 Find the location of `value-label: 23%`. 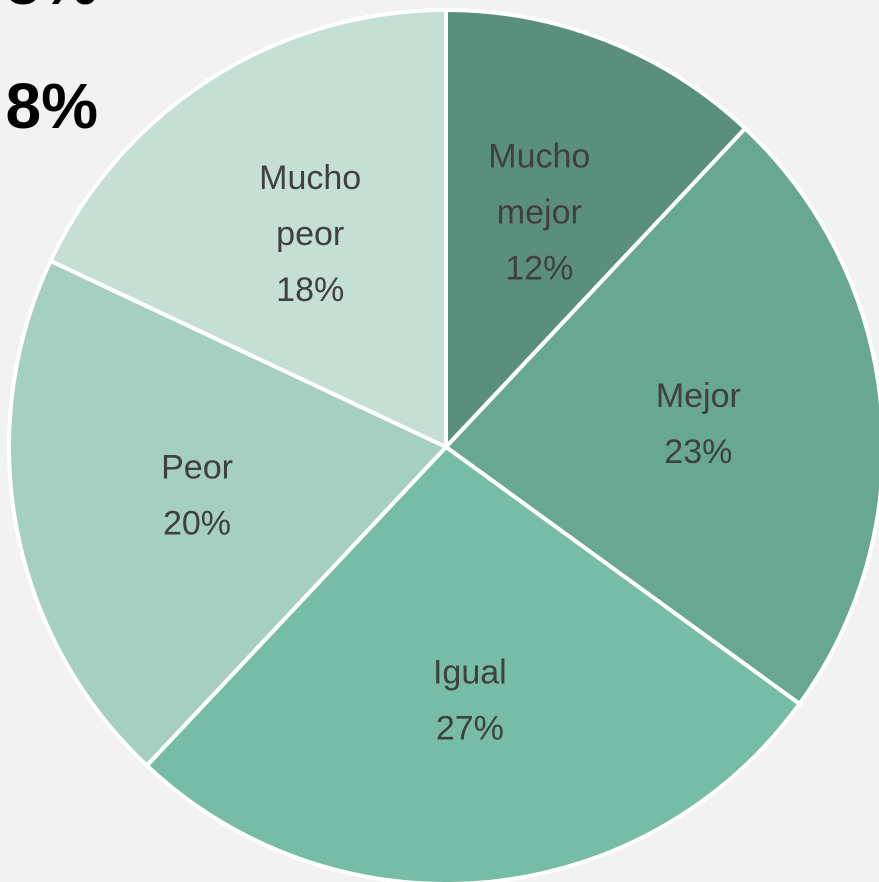

value-label: 23% is located at coordinates (698, 452).